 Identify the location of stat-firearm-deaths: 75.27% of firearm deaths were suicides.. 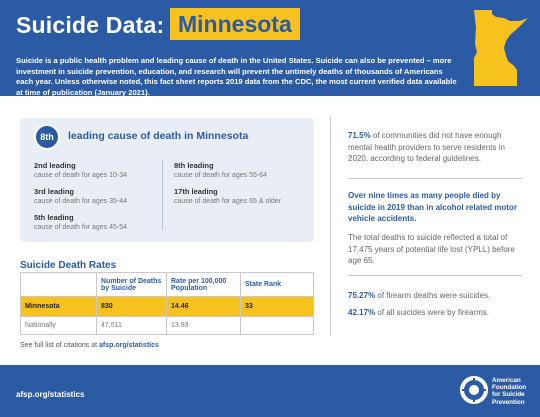
(435, 296).